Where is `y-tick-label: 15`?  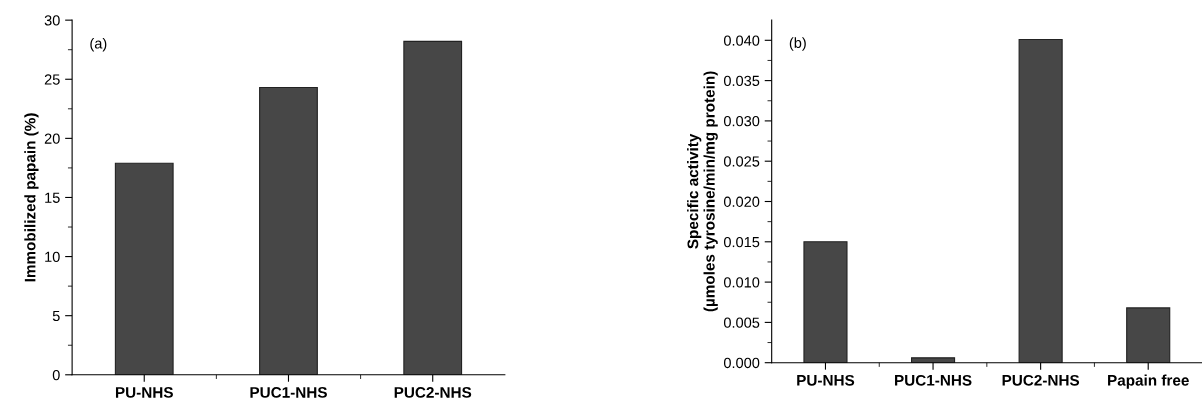 y-tick-label: 15 is located at coordinates (52, 197).